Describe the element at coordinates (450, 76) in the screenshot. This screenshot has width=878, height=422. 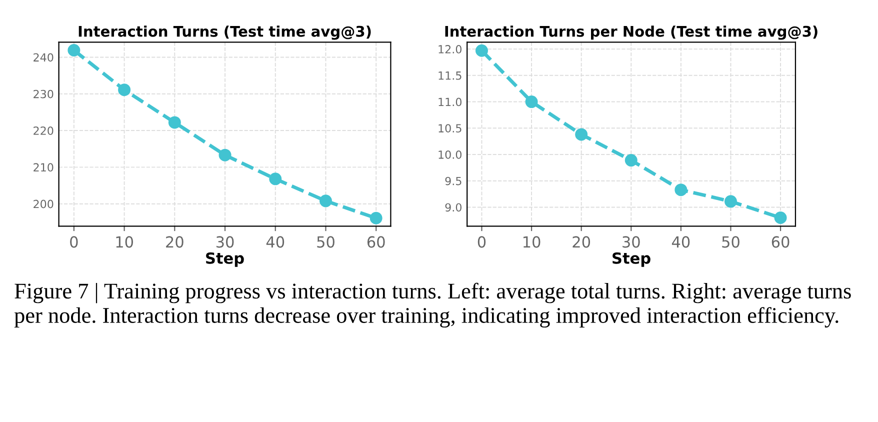
I see `y-tick-label: 11.5` at that location.